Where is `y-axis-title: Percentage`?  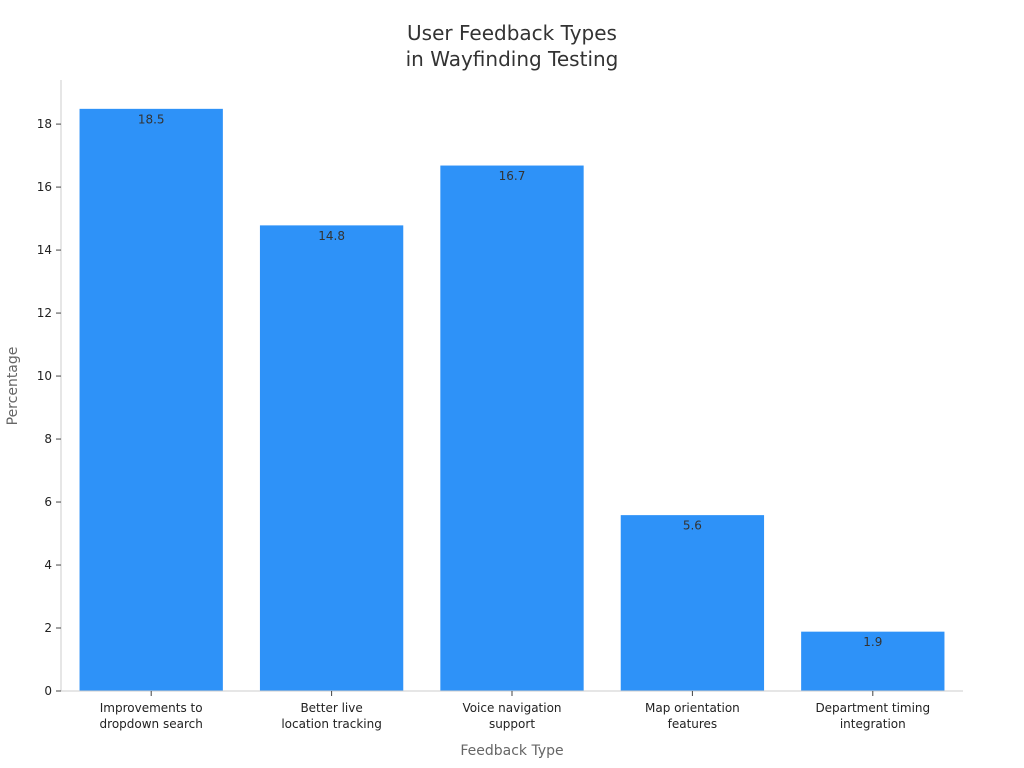 y-axis-title: Percentage is located at coordinates (13, 386).